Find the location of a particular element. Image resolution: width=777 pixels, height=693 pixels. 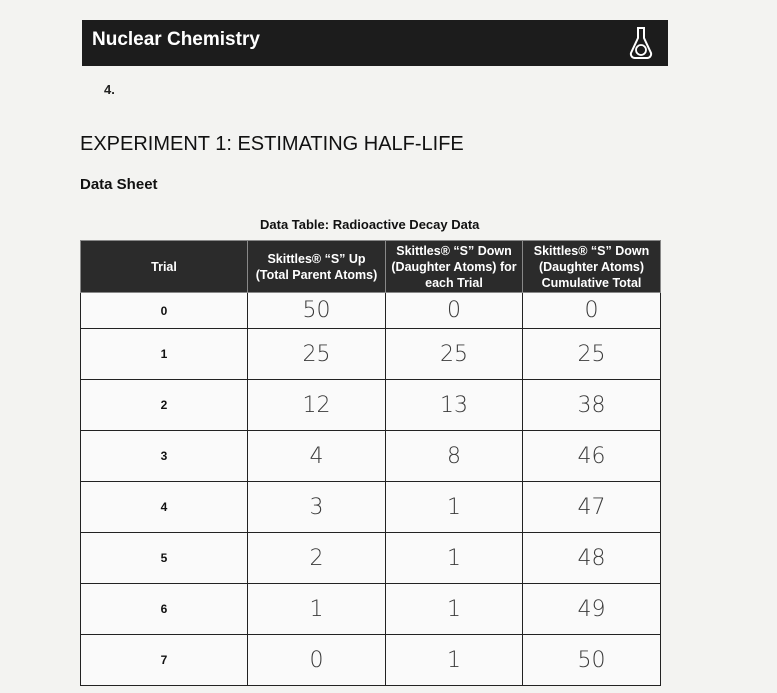

table-row: 3 4 8 46 is located at coordinates (370, 456).